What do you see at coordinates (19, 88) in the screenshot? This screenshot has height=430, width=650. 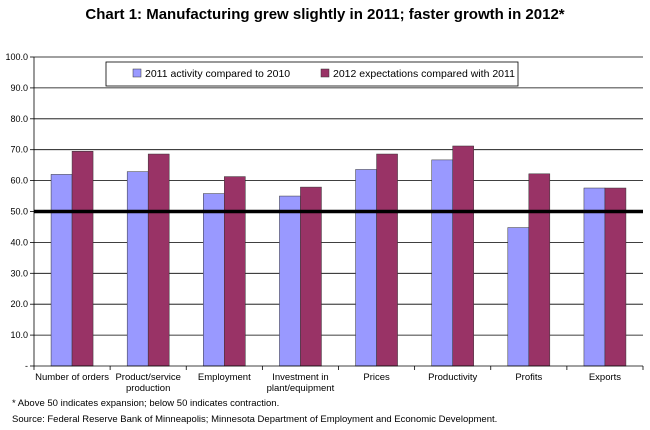 I see `y-tick-label: 90.0` at bounding box center [19, 88].